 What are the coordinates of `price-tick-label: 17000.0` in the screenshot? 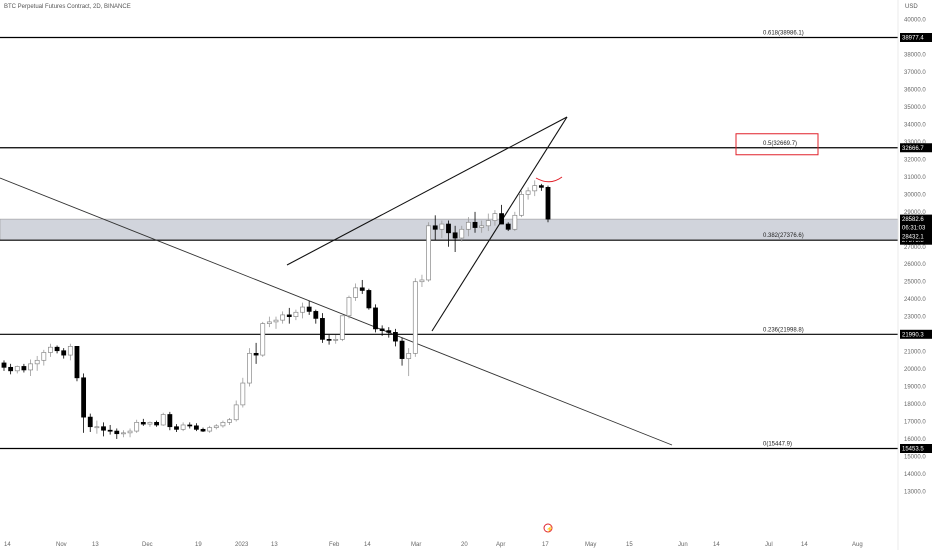 It's located at (915, 422).